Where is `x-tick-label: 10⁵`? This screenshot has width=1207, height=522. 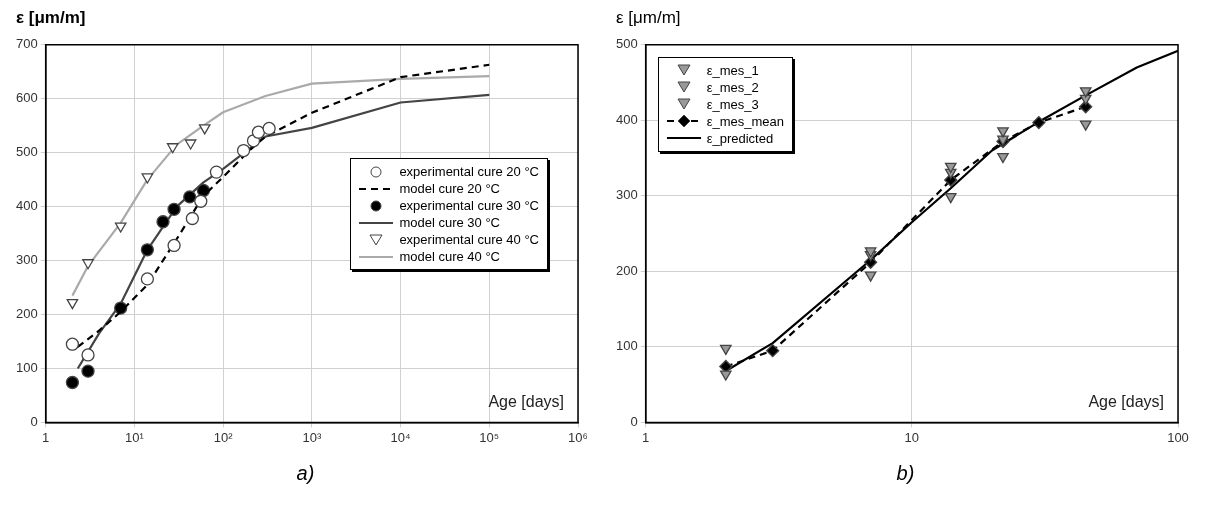 x-tick-label: 10⁵ is located at coordinates (489, 437).